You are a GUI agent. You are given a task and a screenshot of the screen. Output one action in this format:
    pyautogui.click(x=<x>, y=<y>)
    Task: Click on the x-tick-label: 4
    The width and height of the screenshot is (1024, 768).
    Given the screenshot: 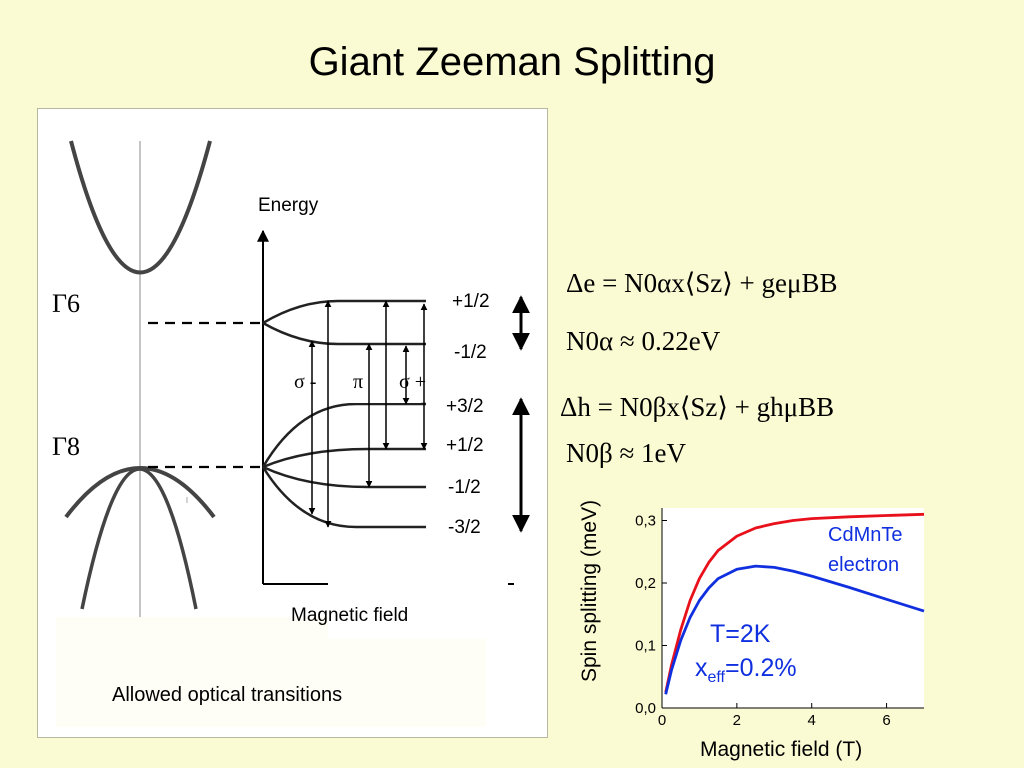 What is the action you would take?
    pyautogui.click(x=812, y=720)
    